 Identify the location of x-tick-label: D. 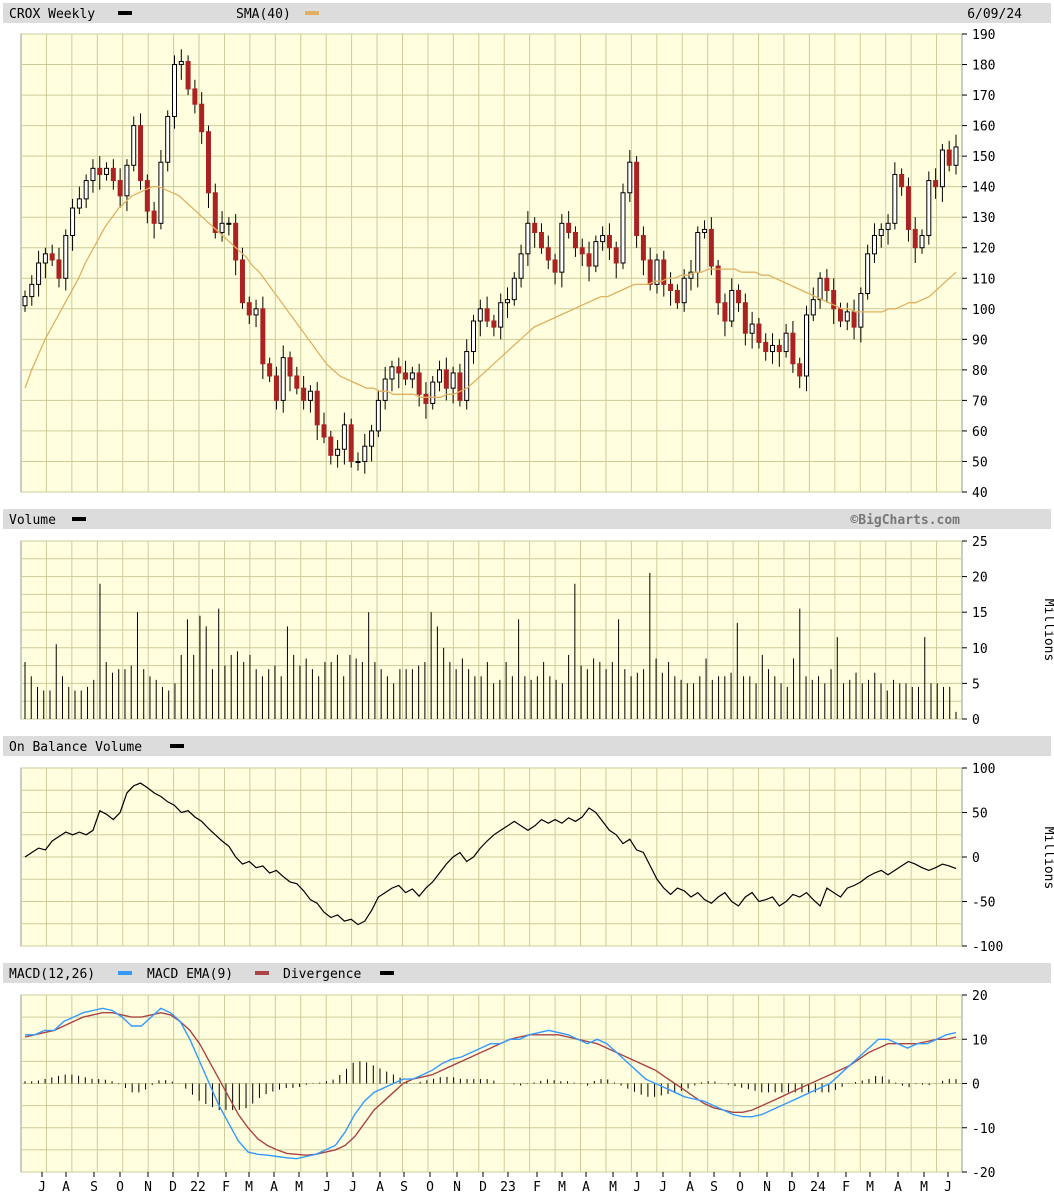
(792, 1187).